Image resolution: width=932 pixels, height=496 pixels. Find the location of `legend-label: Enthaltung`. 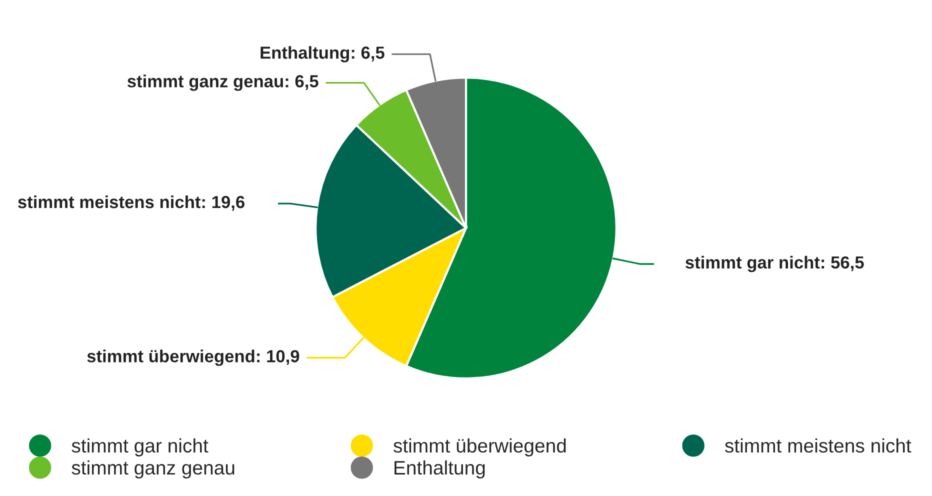

legend-label: Enthaltung is located at coordinates (439, 469).